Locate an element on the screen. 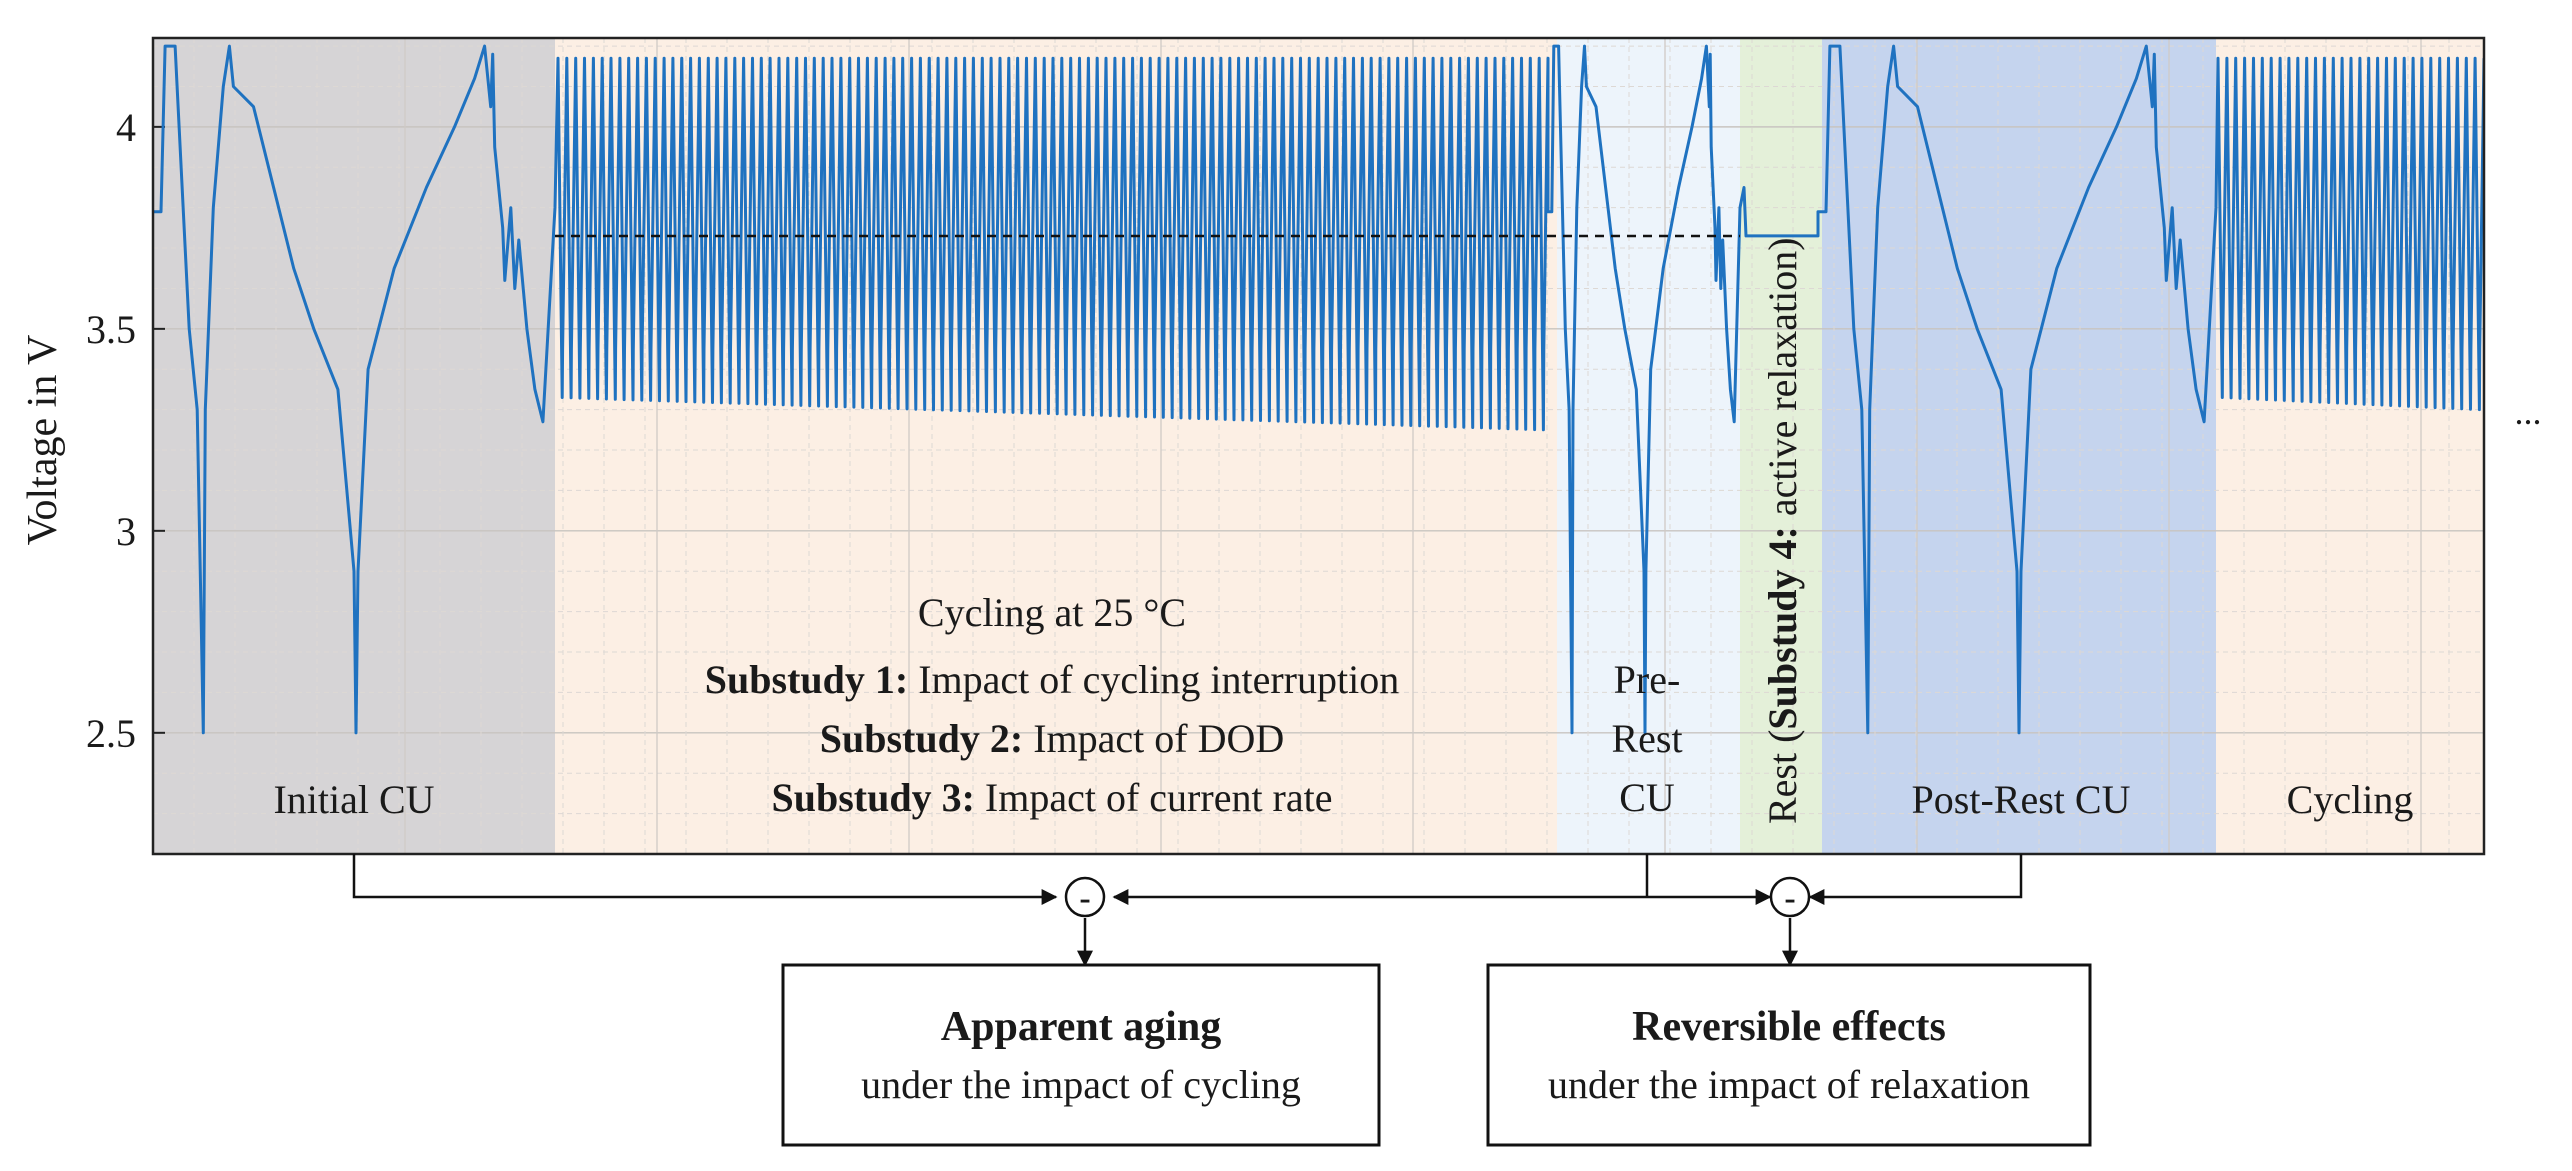 Image resolution: width=2572 pixels, height=1171 pixels. label-post-rest-cu: Post-Rest CU is located at coordinates (2021, 799).